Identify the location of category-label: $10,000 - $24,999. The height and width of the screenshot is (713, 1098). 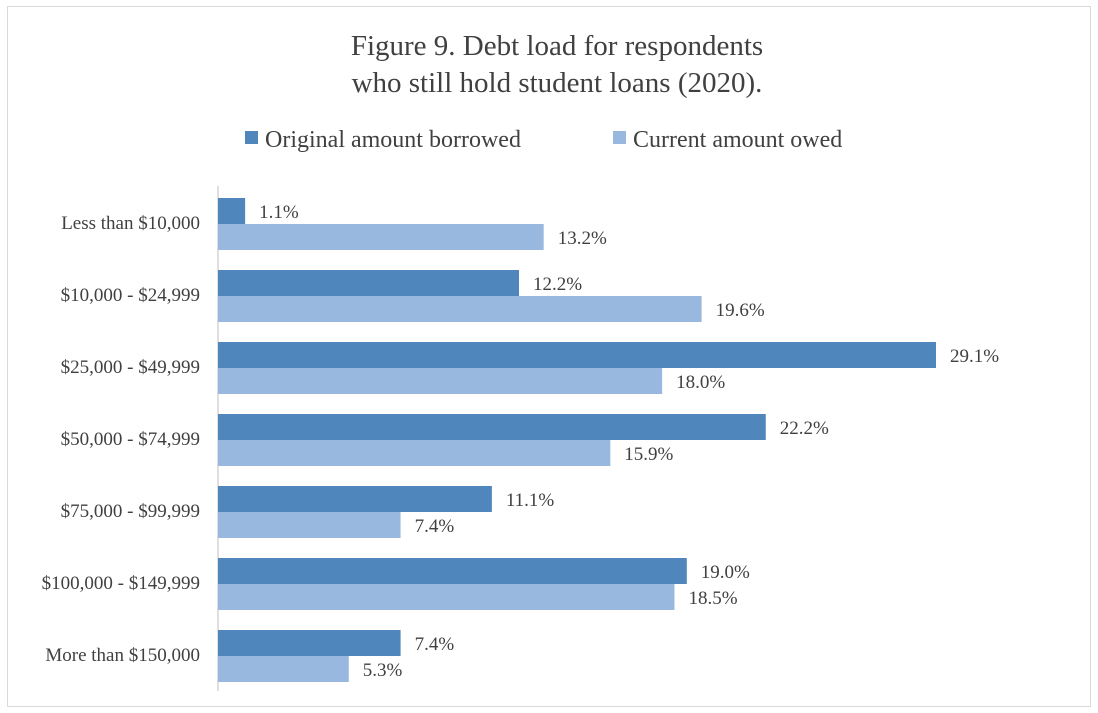
(130, 295).